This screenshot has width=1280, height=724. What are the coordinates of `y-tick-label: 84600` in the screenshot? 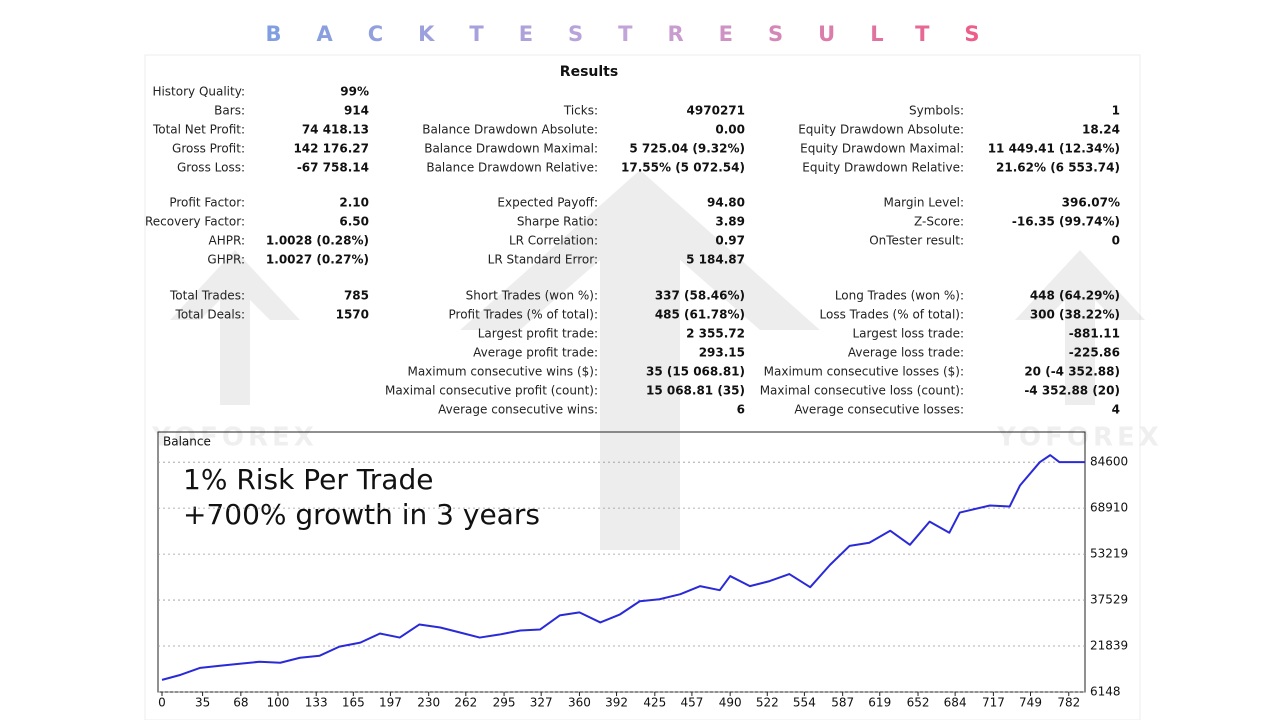 It's located at (1109, 462).